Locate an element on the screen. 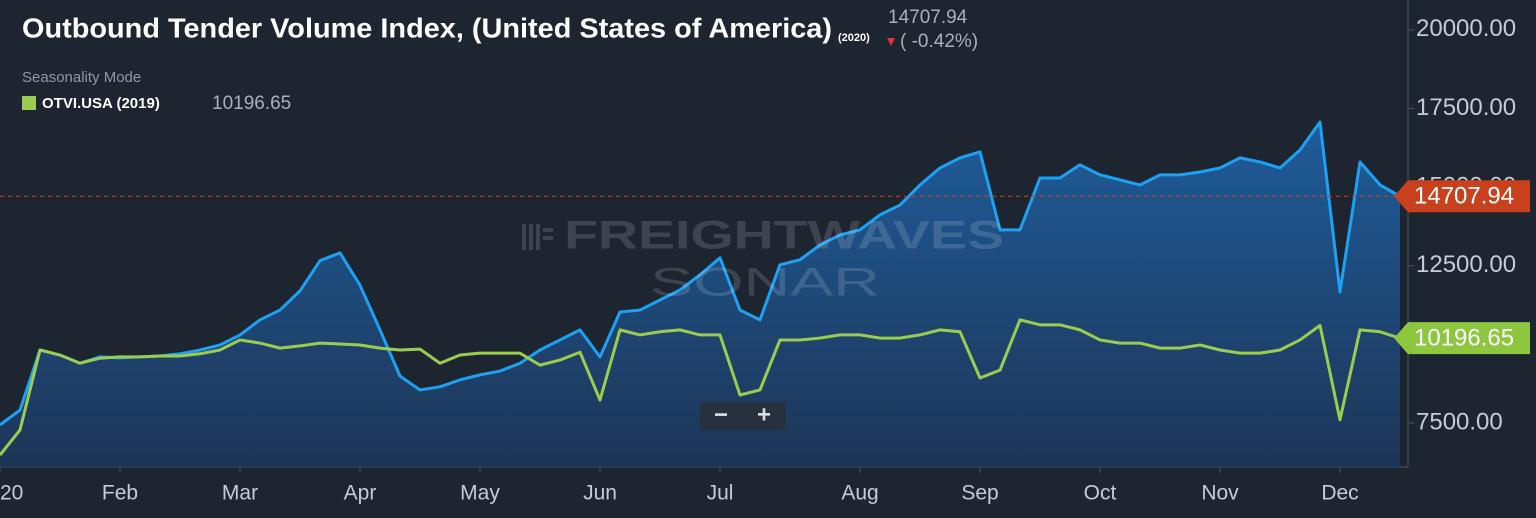 The width and height of the screenshot is (1536, 518). x-tick-label: Dec is located at coordinates (1339, 493).